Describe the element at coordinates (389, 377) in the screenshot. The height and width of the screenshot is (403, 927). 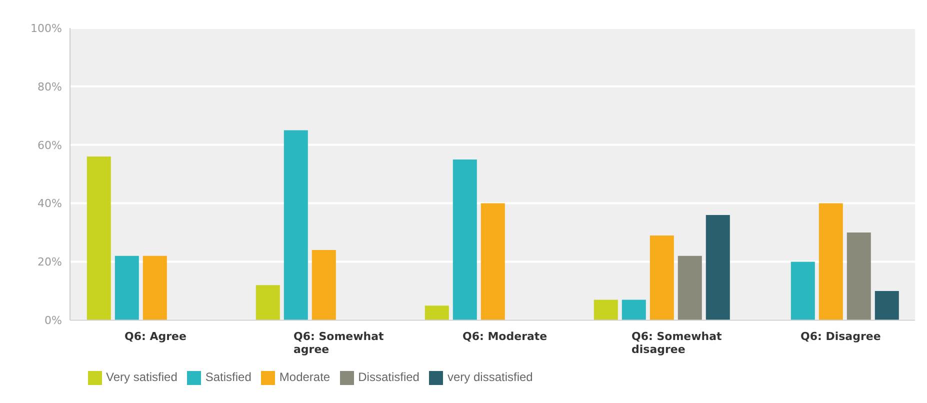
I see `legend-label: Dissatisfied` at that location.